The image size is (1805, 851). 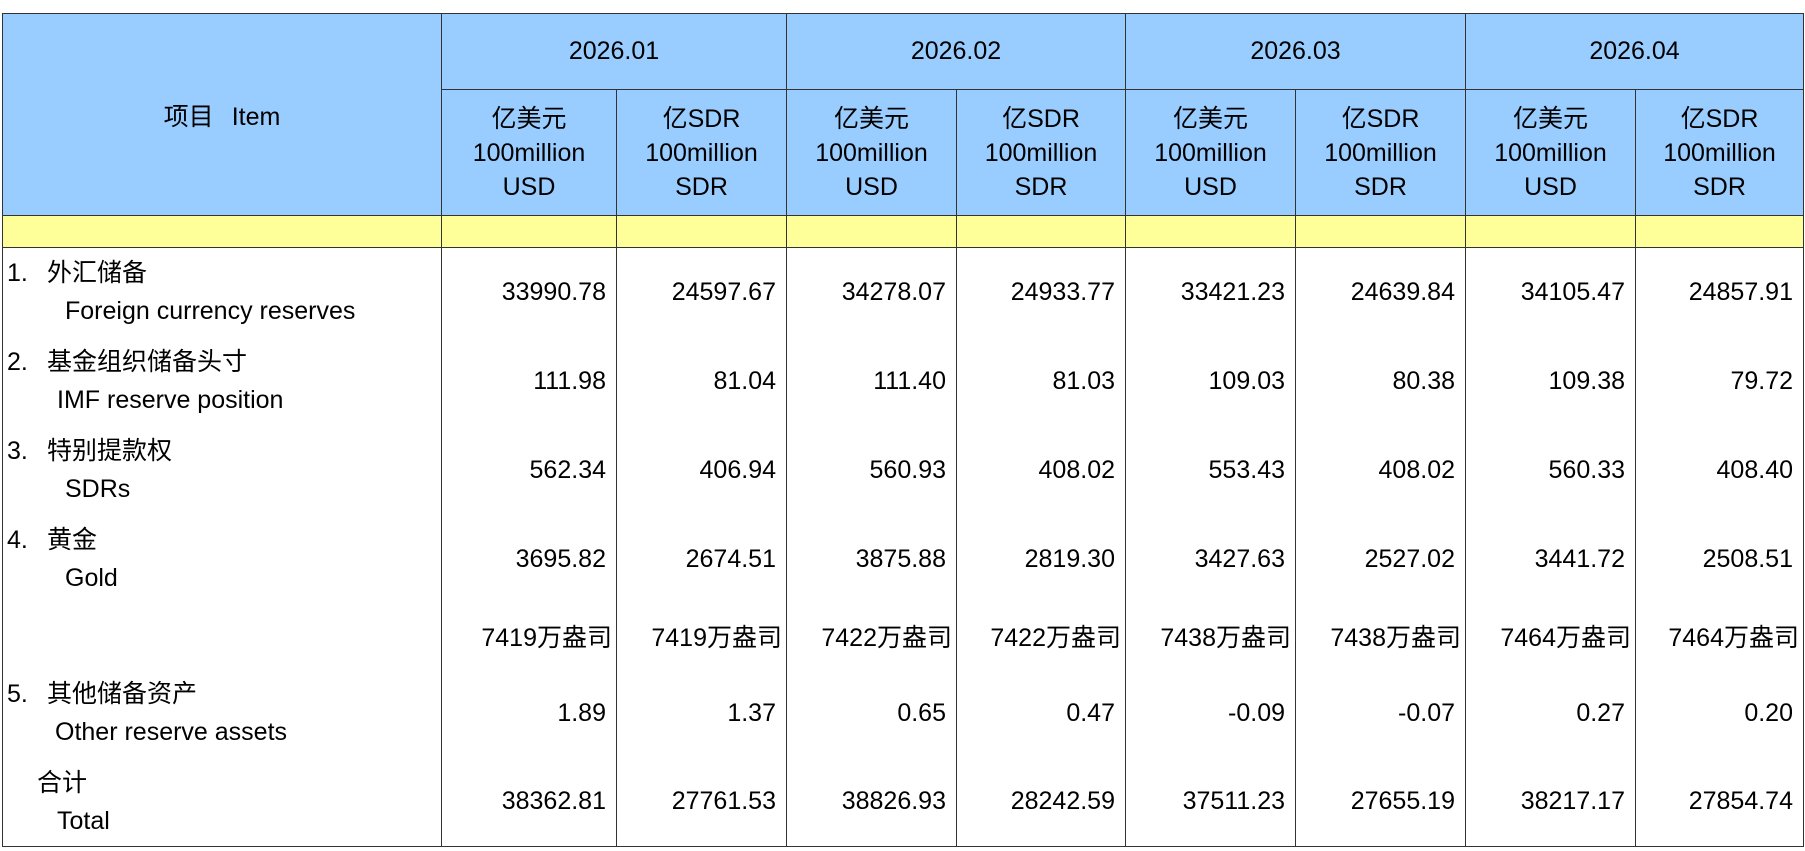 I want to click on value-cell: 0.27, so click(x=1550, y=713).